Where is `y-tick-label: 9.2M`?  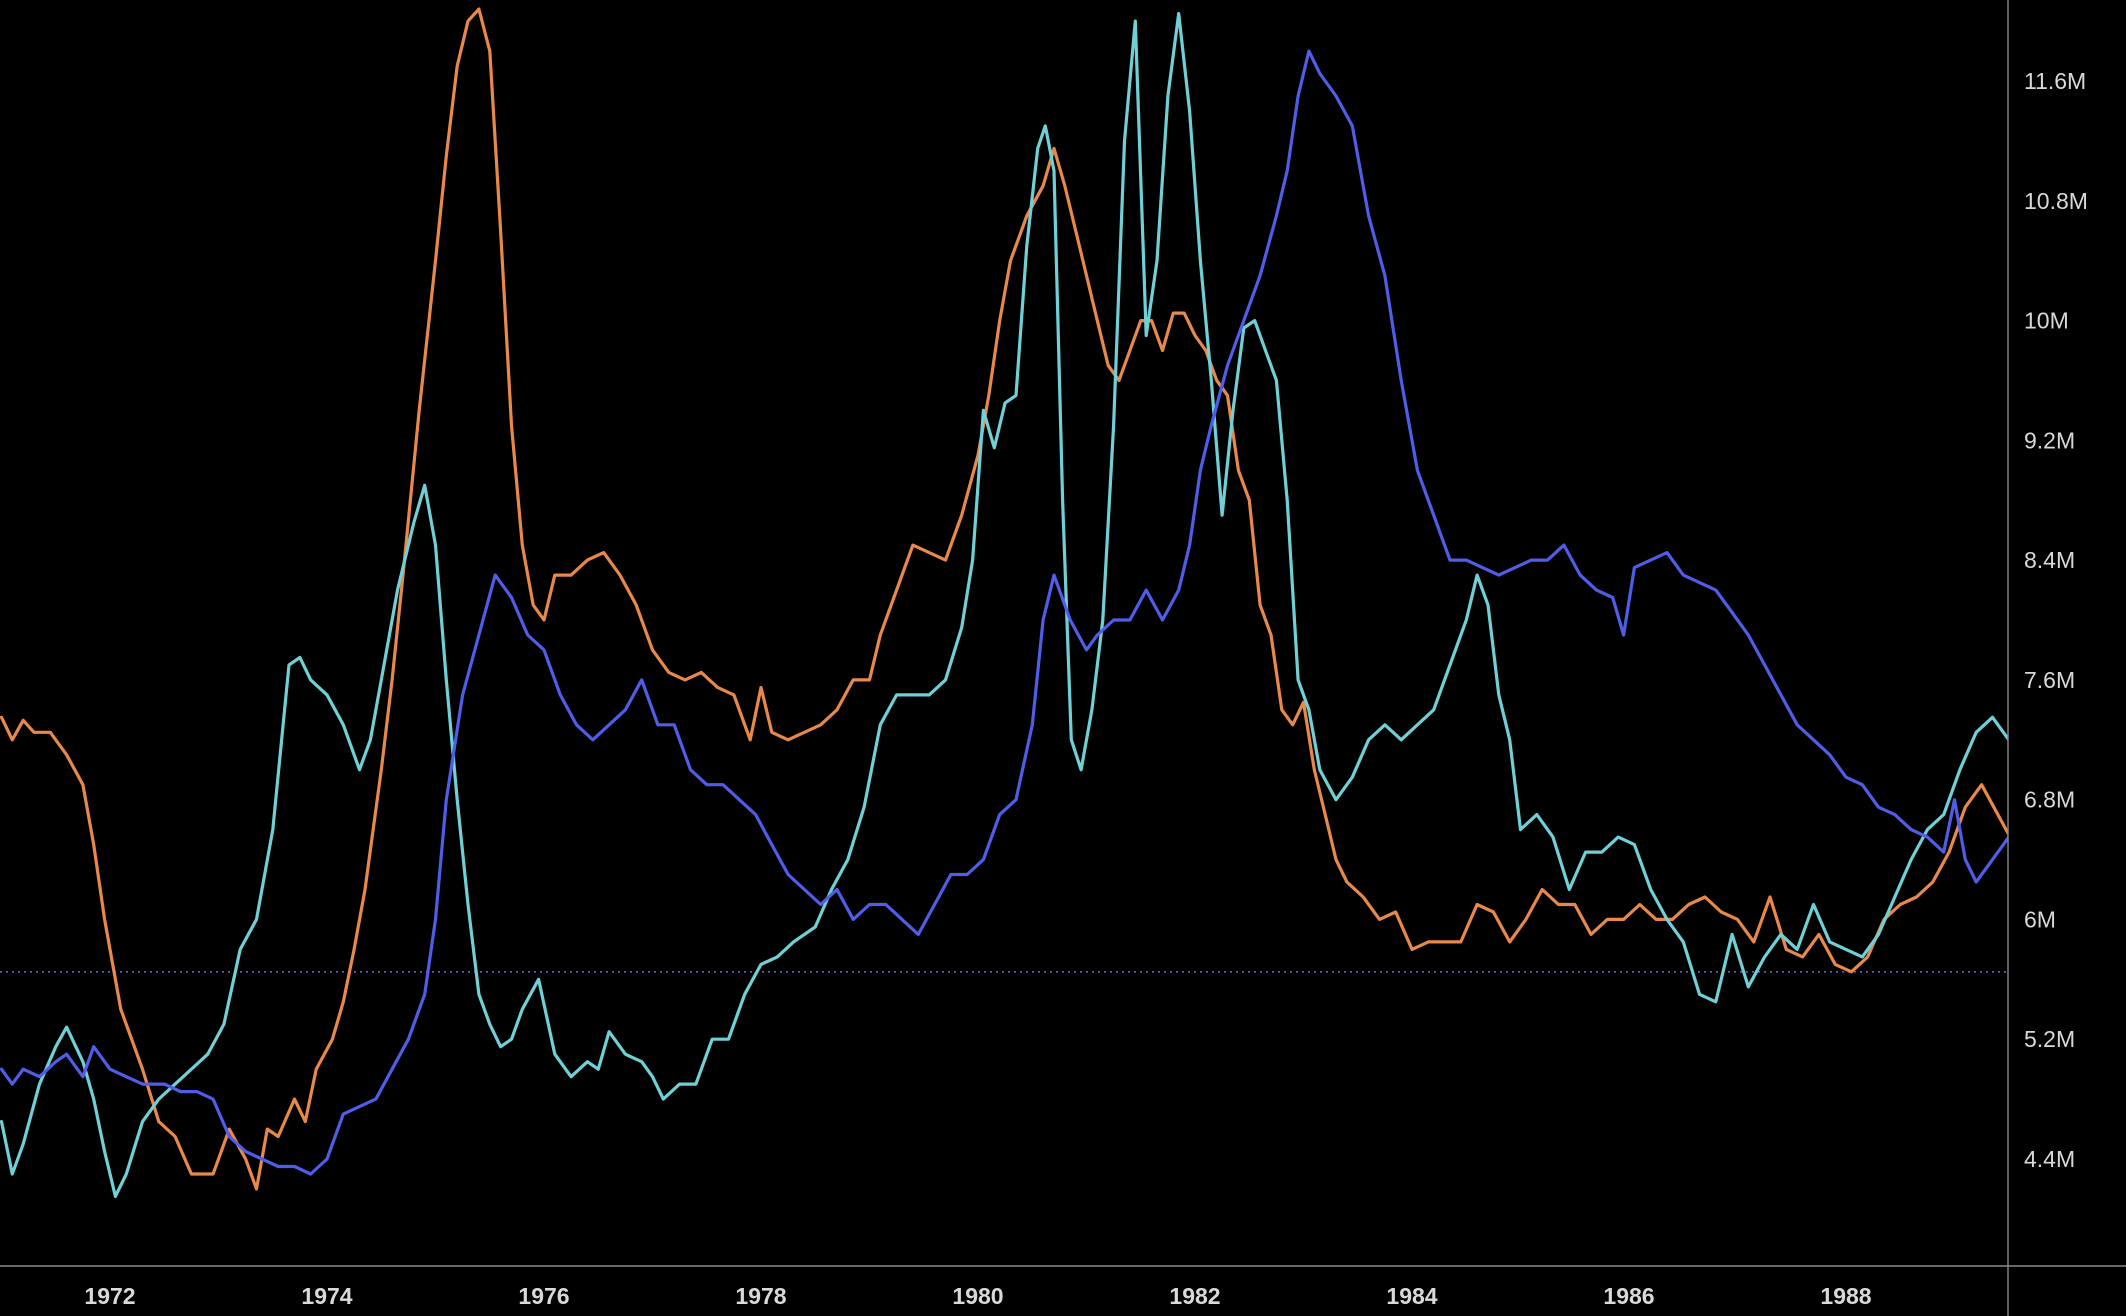
y-tick-label: 9.2M is located at coordinates (2049, 440).